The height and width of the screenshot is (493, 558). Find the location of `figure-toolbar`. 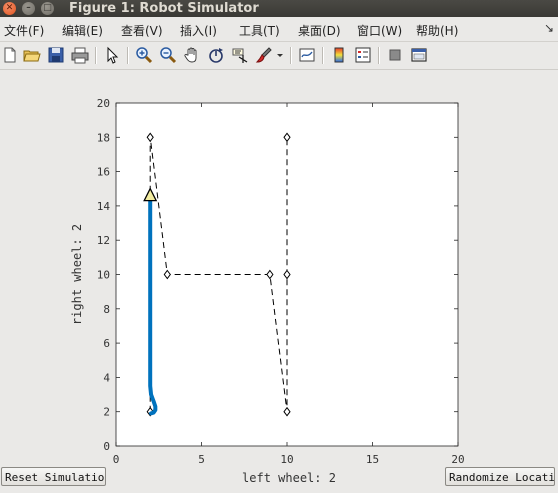

figure-toolbar is located at coordinates (279, 56).